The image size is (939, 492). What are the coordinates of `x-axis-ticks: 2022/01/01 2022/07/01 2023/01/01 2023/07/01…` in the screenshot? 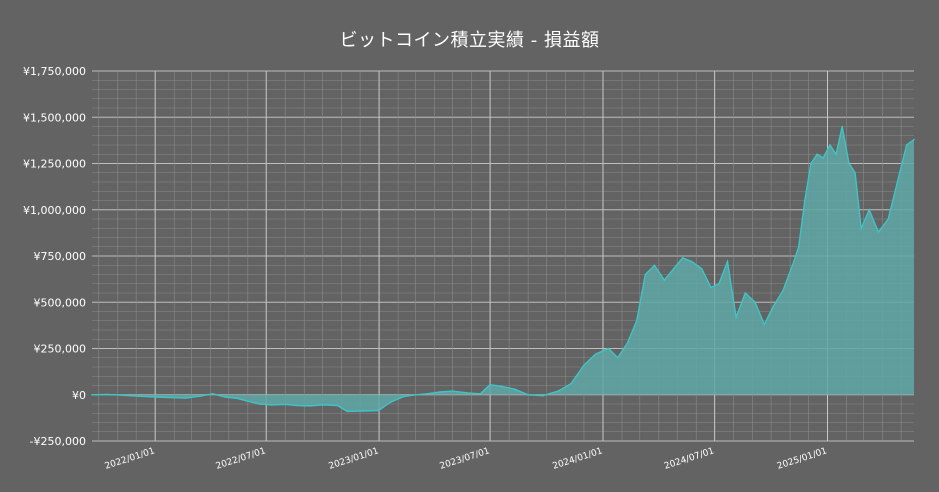 It's located at (466, 459).